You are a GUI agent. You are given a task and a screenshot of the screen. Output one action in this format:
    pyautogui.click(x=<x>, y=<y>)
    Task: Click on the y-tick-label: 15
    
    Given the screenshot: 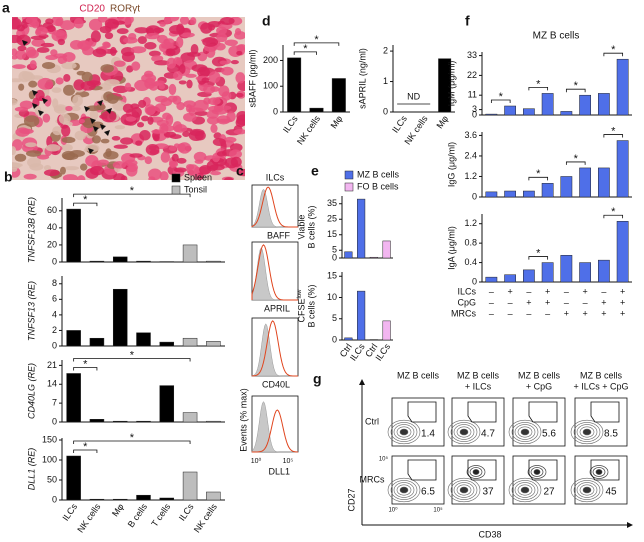 What is the action you would take?
    pyautogui.click(x=332, y=276)
    